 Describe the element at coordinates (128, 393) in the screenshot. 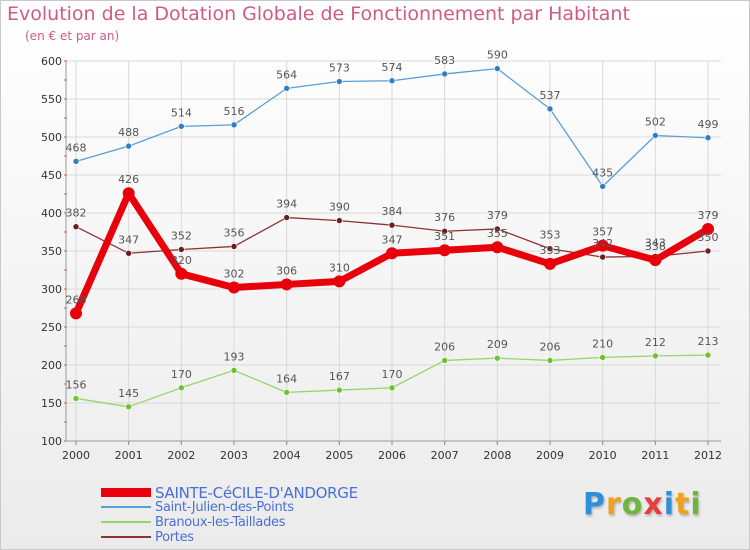

I see `data-label: 145` at that location.